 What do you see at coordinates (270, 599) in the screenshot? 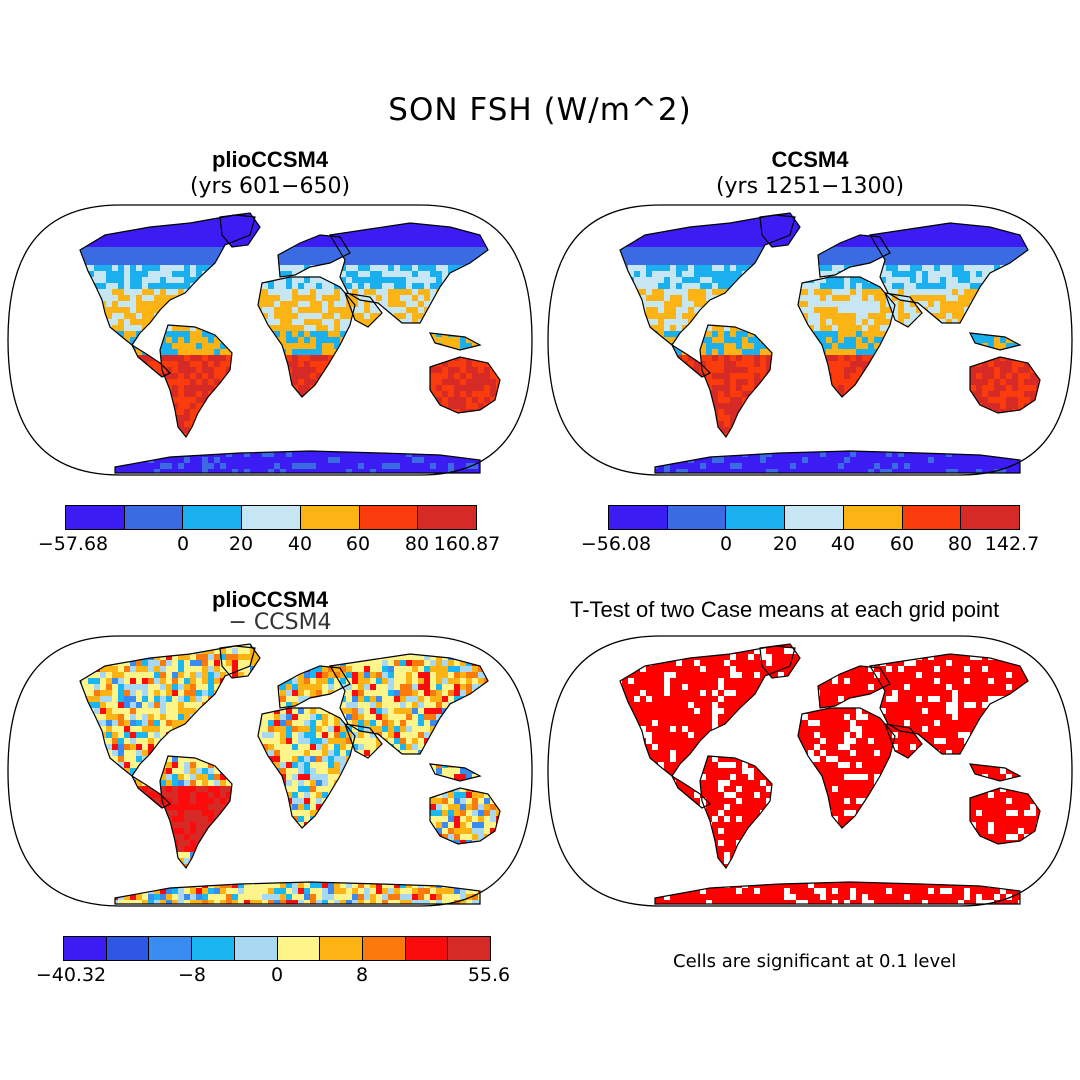
I see `panel-title-difference: plioCCSM4` at bounding box center [270, 599].